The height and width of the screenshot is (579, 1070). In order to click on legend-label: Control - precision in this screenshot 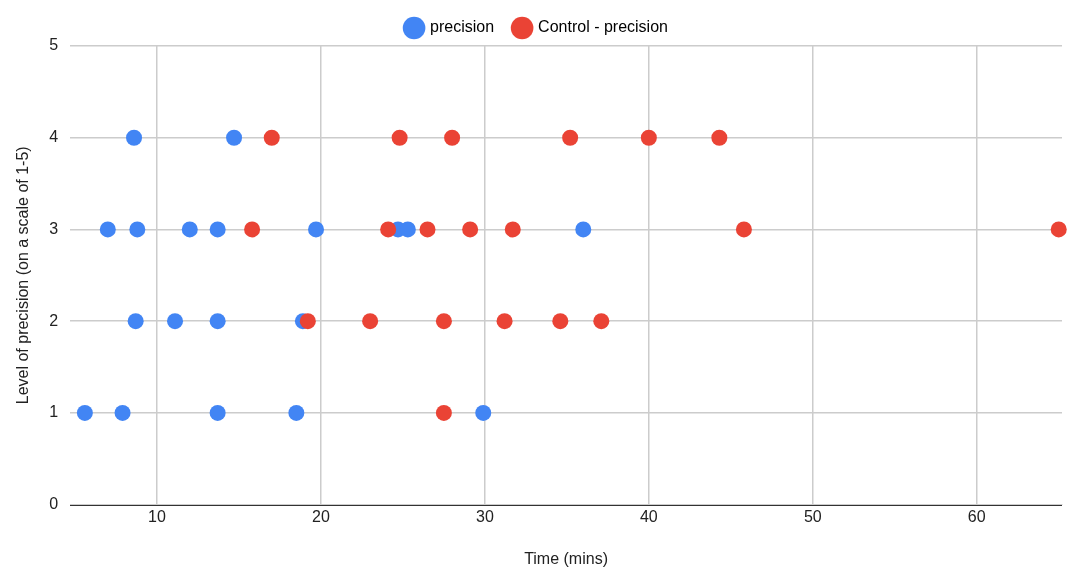, I will do `click(603, 27)`.